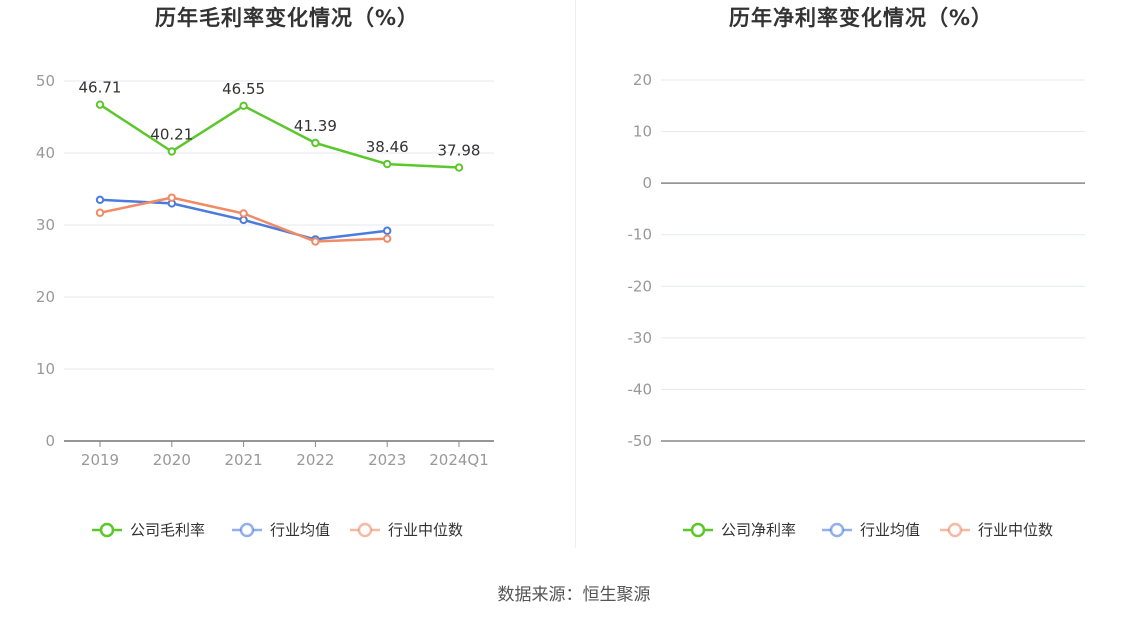  Describe the element at coordinates (45, 225) in the screenshot. I see `y-tick-label: 30` at that location.